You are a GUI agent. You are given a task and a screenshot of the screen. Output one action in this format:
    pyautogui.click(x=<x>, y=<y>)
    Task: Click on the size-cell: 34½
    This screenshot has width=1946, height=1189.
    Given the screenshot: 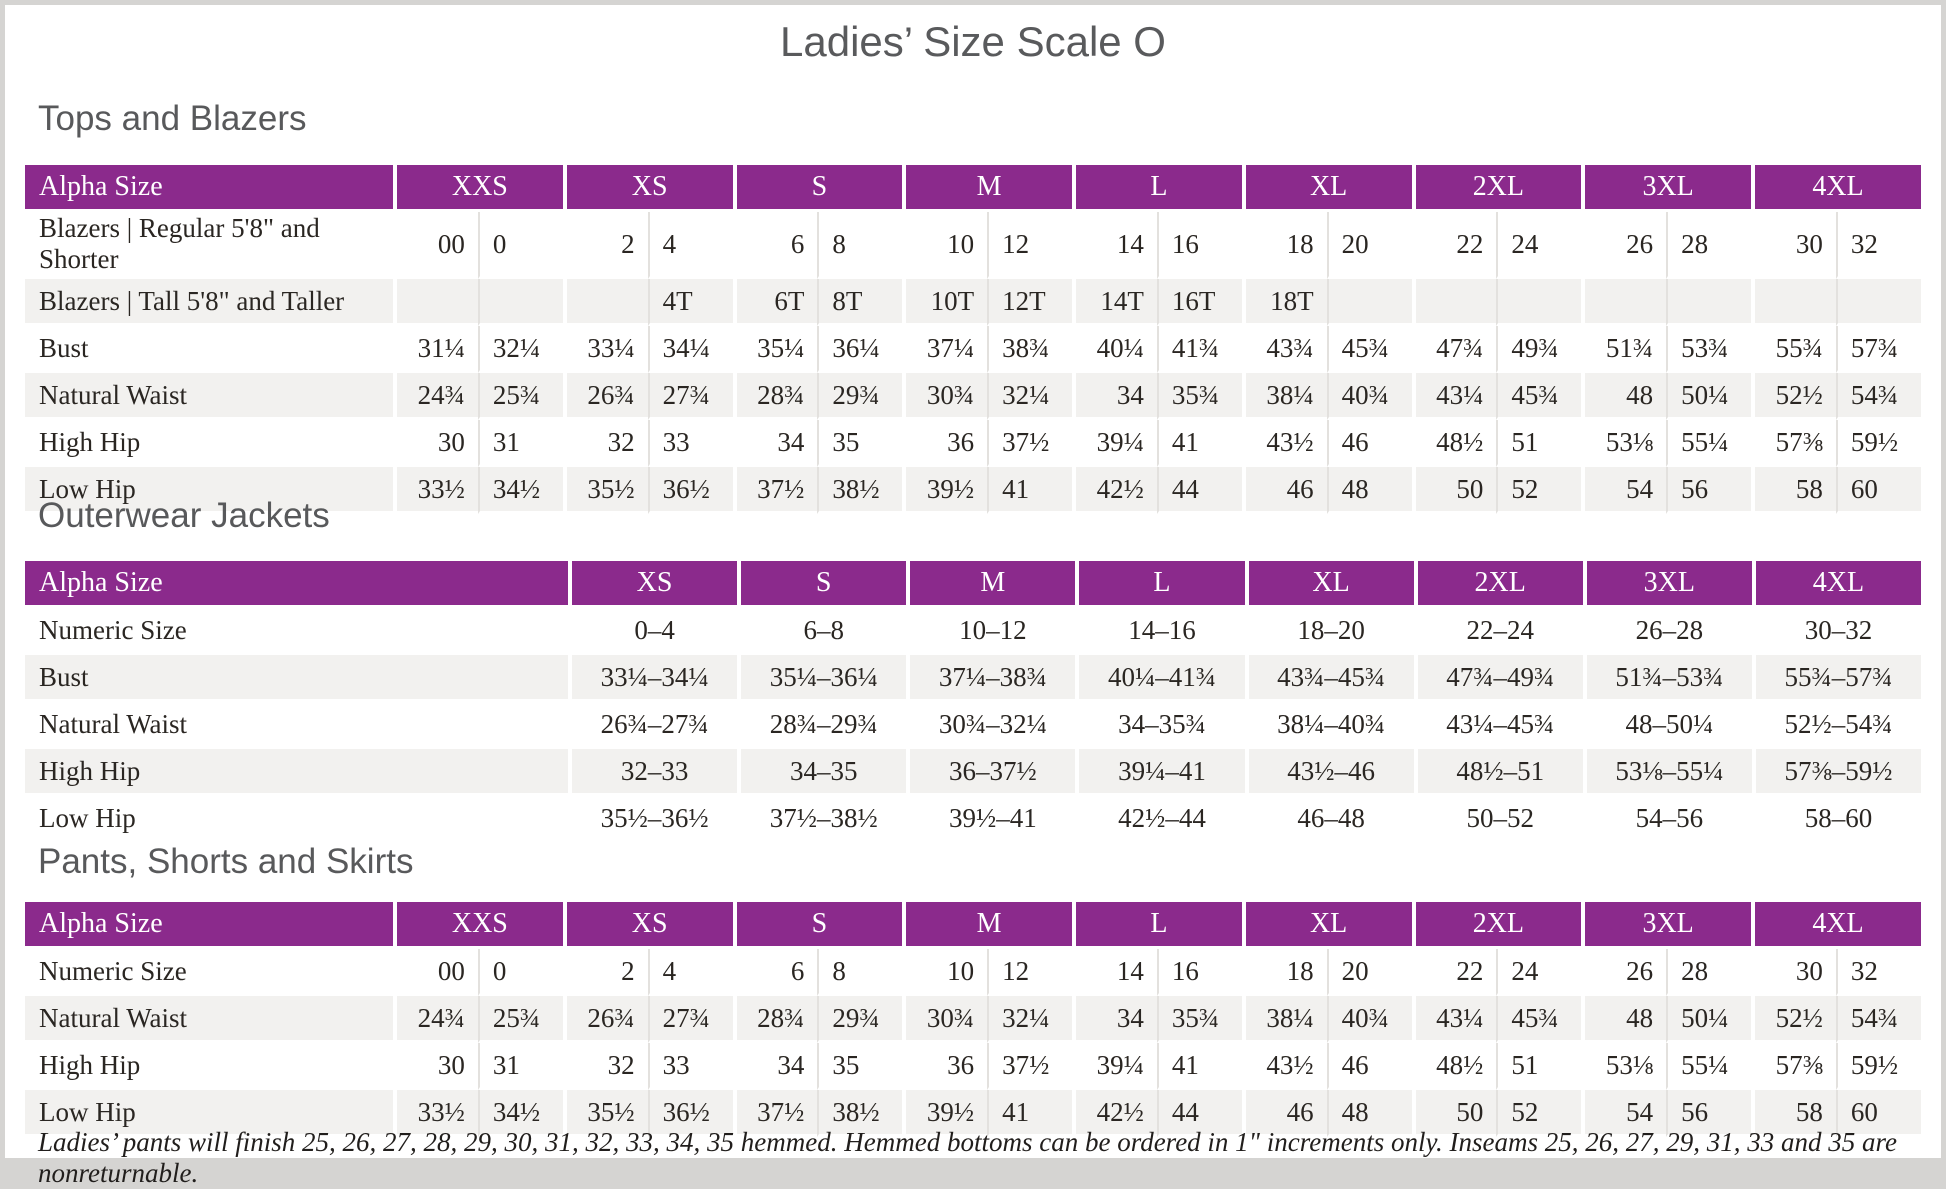 What is the action you would take?
    pyautogui.click(x=520, y=1113)
    